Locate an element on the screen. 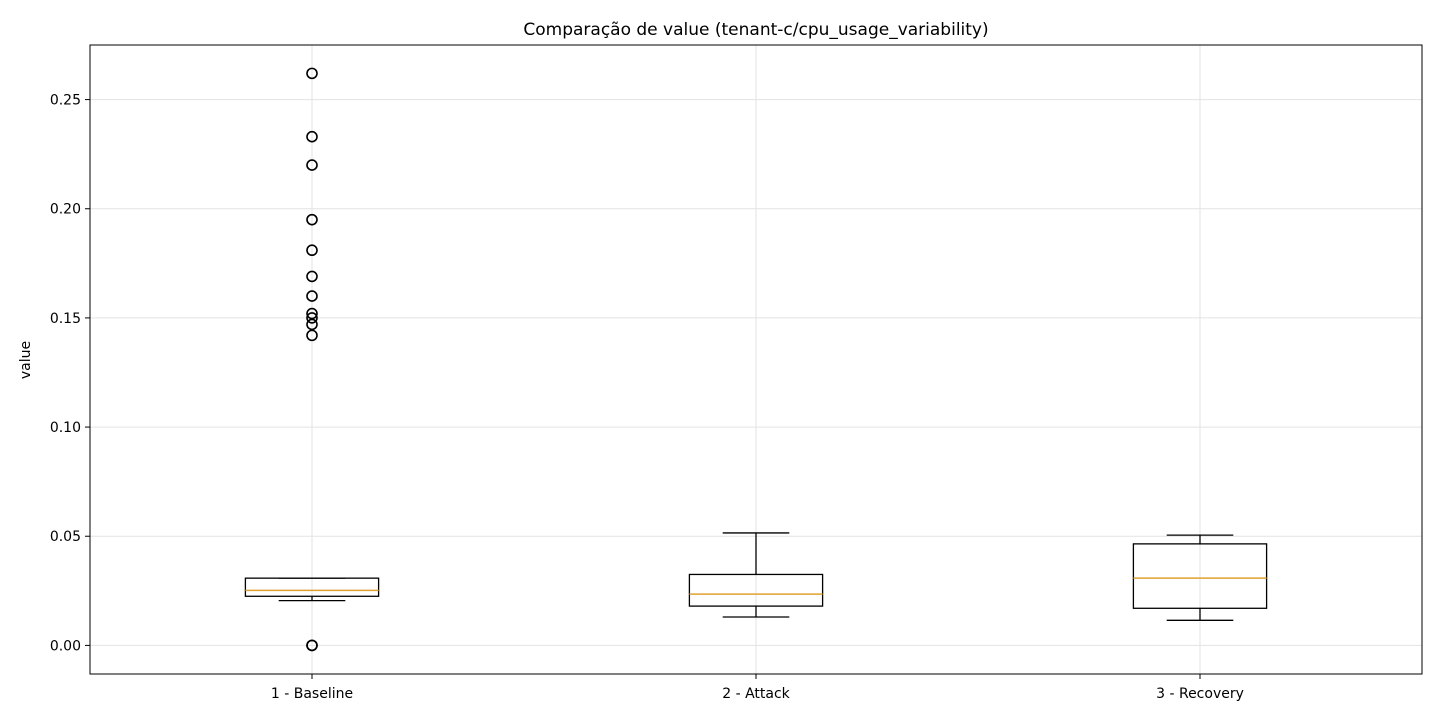 The height and width of the screenshot is (720, 1440). y-tick-label: 0.00 is located at coordinates (65, 646).